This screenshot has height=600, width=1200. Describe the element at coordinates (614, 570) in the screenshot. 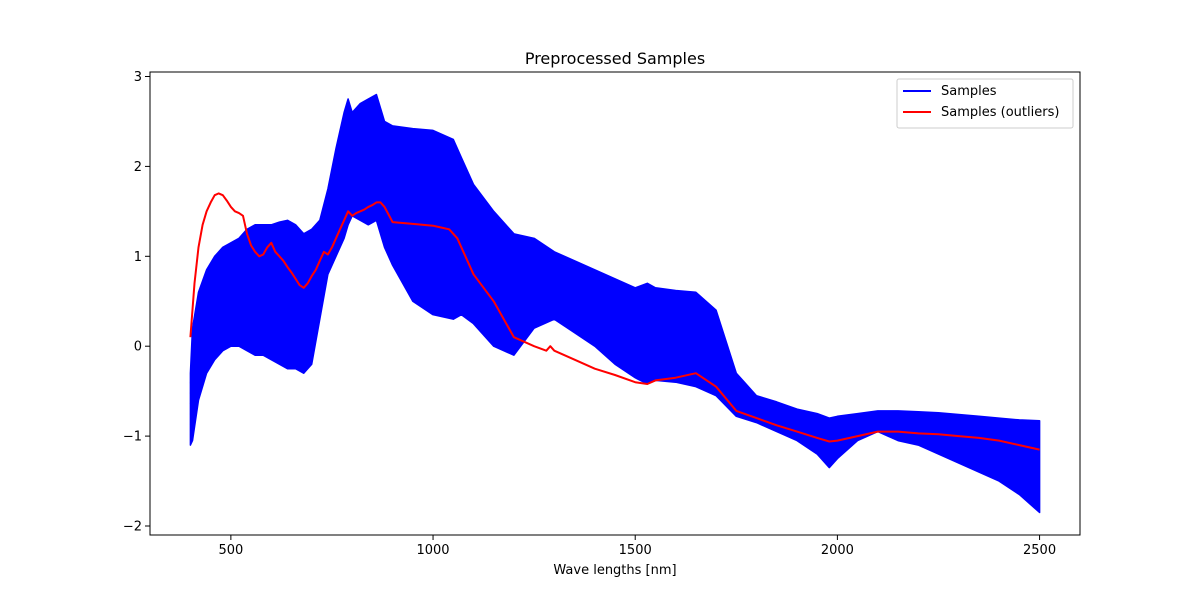

I see `x-axis-label: Wave lengths [nm]` at that location.